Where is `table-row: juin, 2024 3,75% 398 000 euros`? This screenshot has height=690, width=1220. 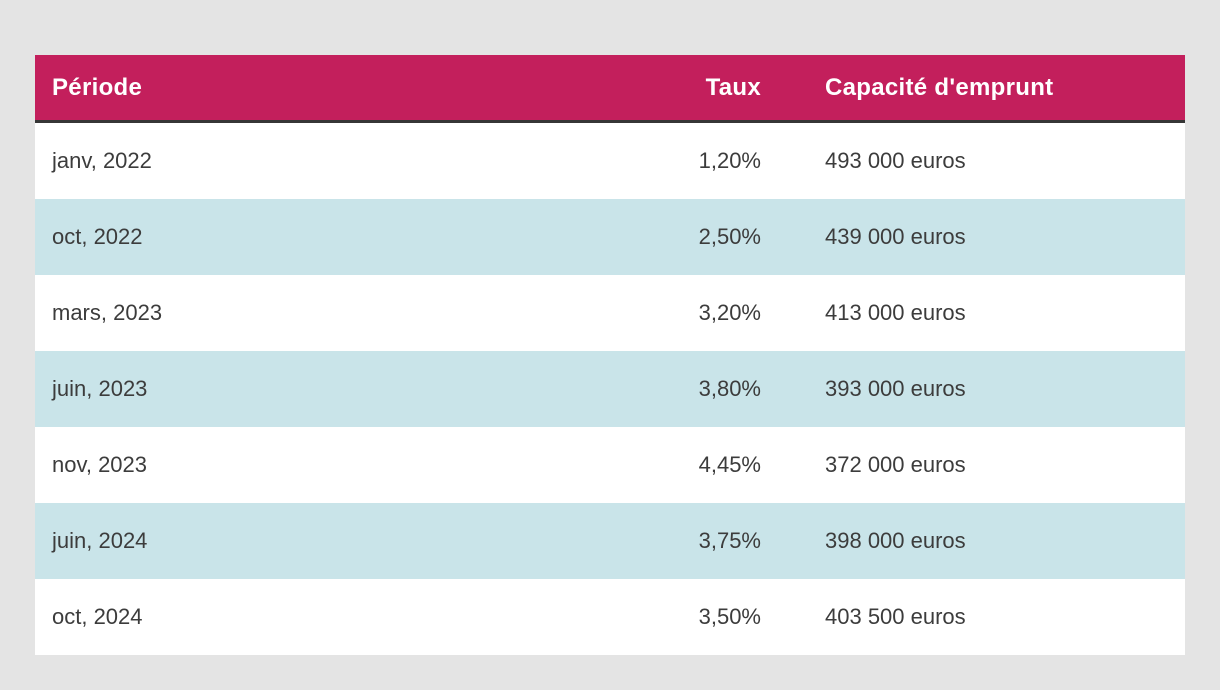 table-row: juin, 2024 3,75% 398 000 euros is located at coordinates (610, 541).